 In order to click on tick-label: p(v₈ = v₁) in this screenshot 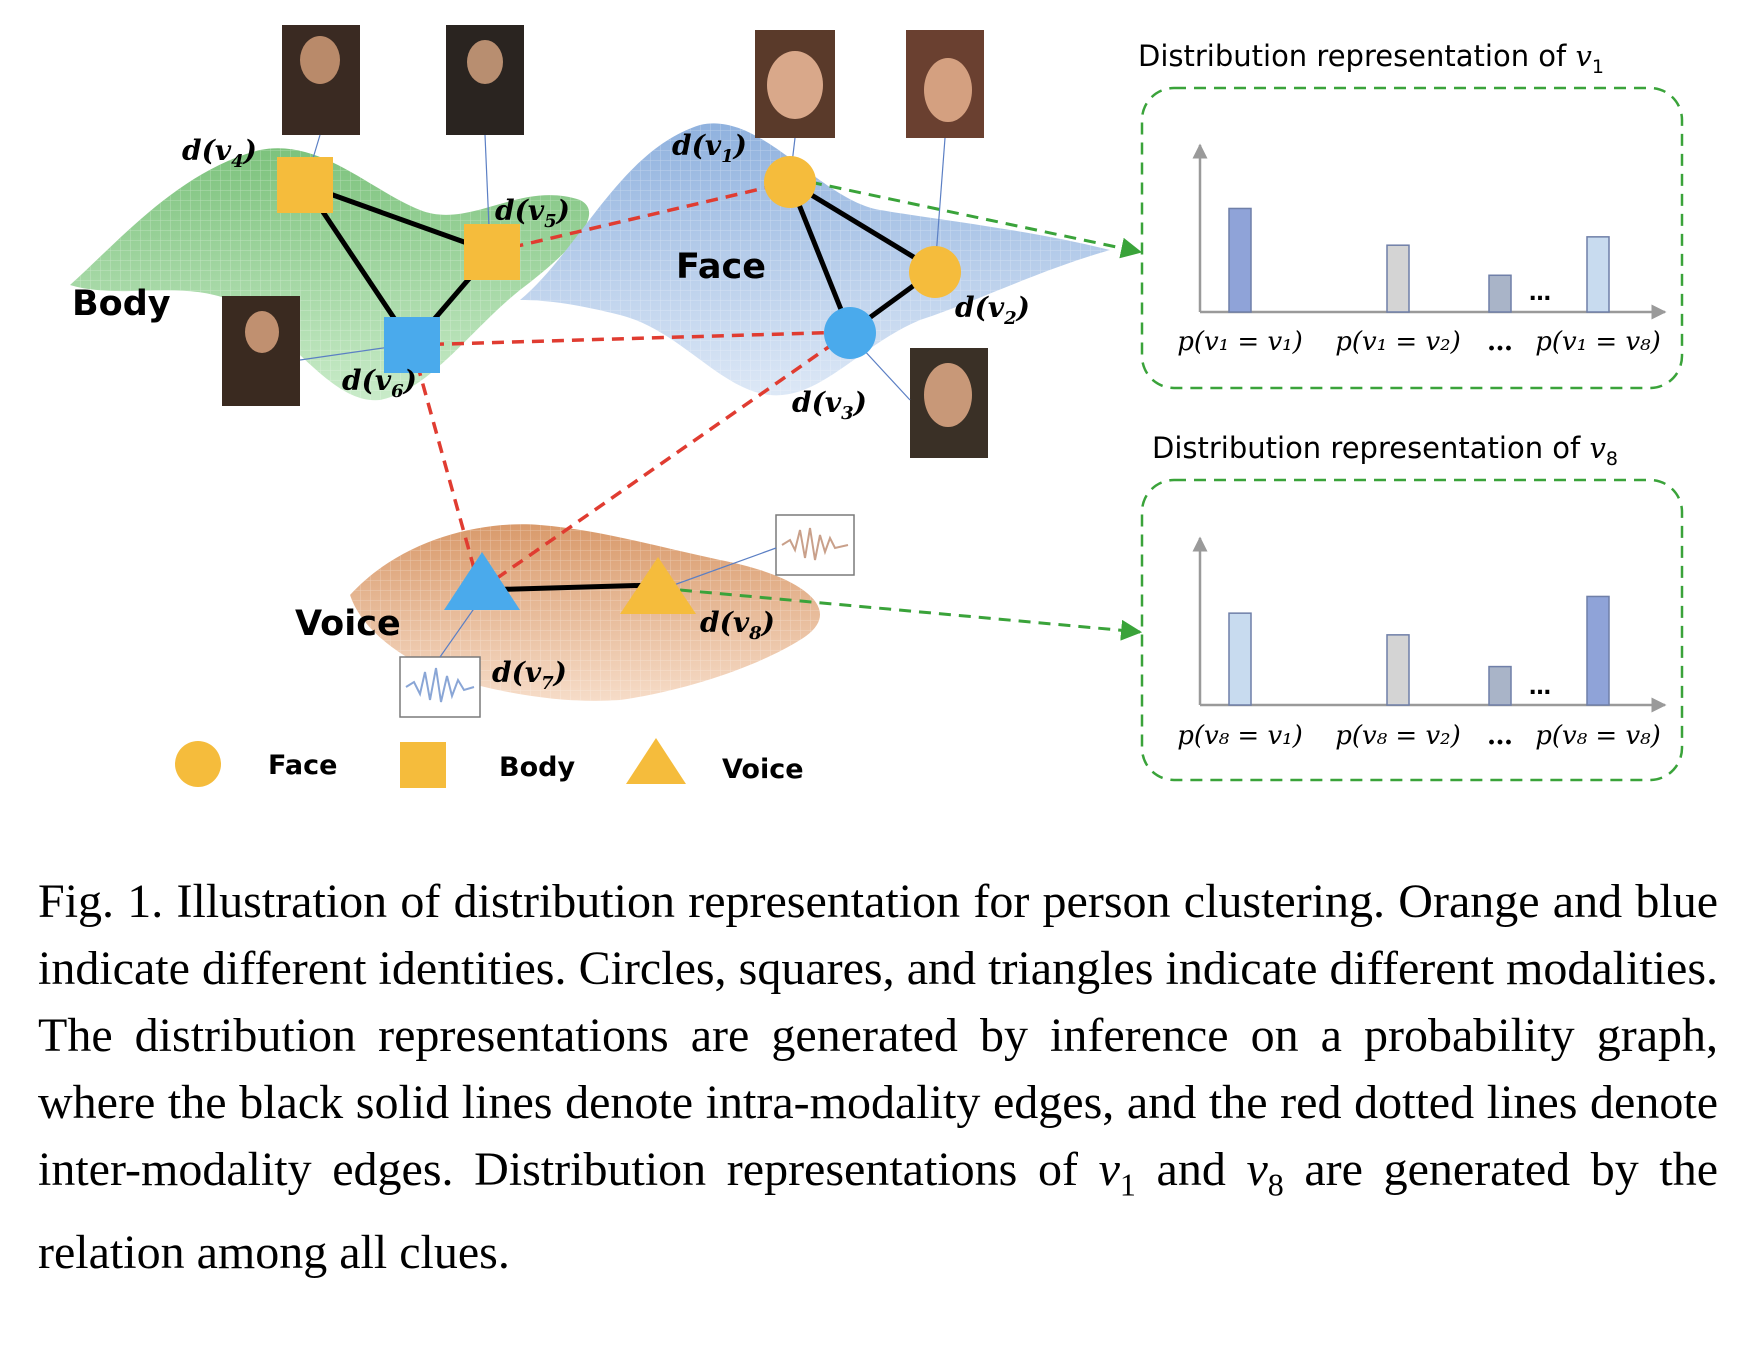, I will do `click(1239, 736)`.